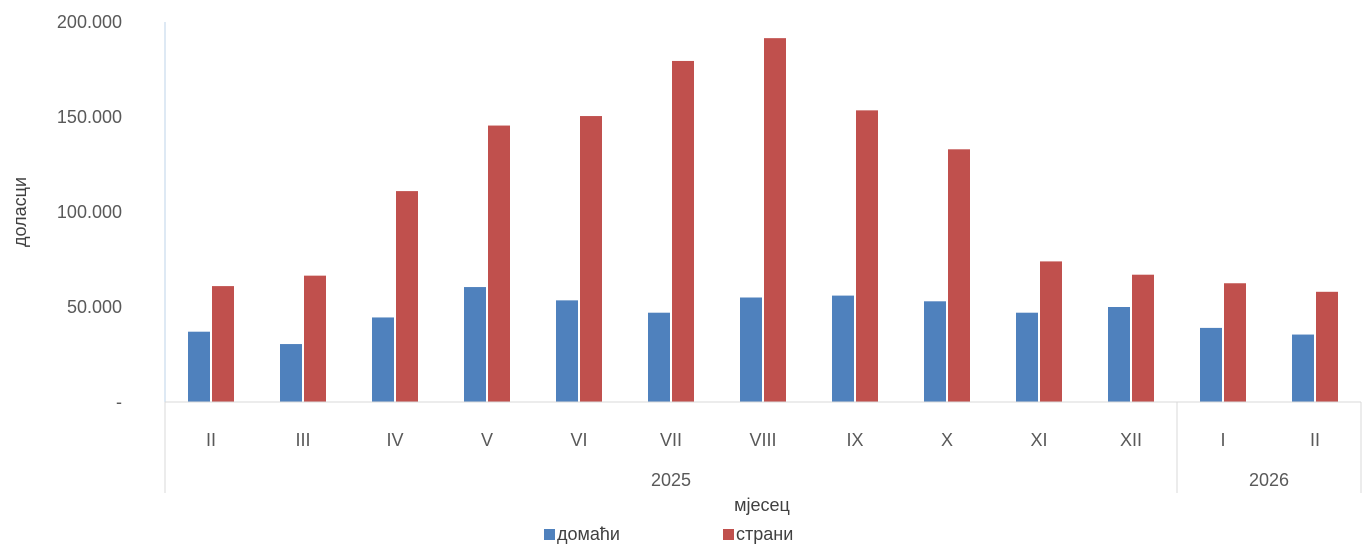 The image size is (1365, 549). Describe the element at coordinates (588, 534) in the screenshot. I see `legend-label: домаћи` at that location.